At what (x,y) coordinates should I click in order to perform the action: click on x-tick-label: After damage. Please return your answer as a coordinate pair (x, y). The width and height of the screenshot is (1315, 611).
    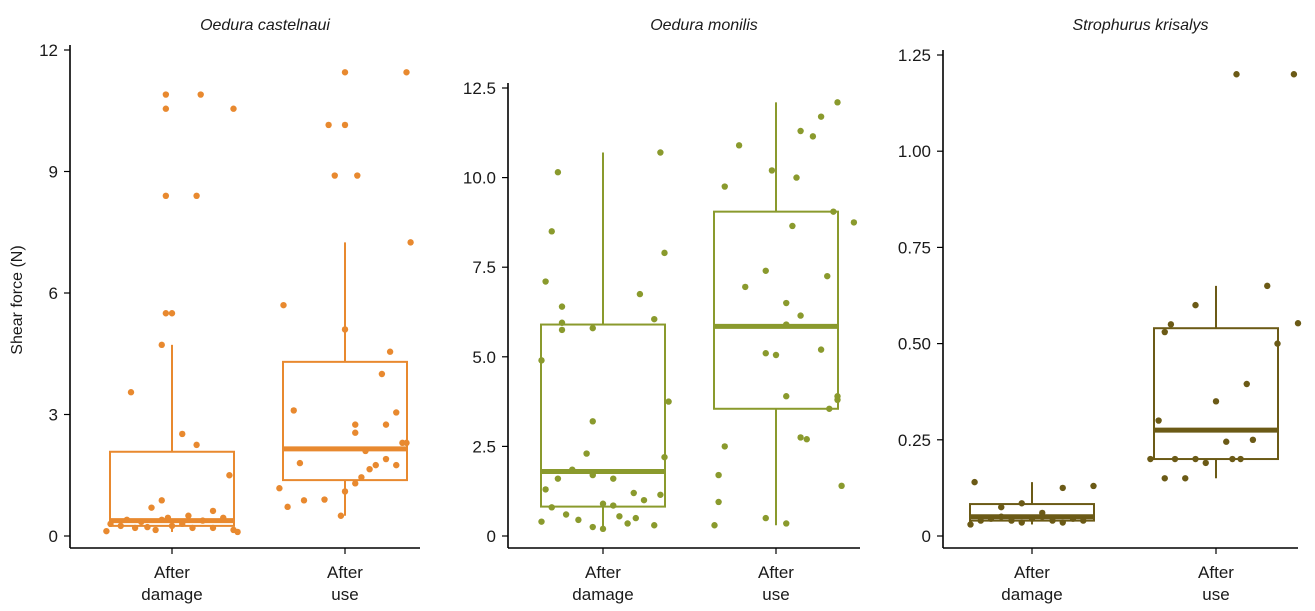
    Looking at the image, I should click on (602, 583).